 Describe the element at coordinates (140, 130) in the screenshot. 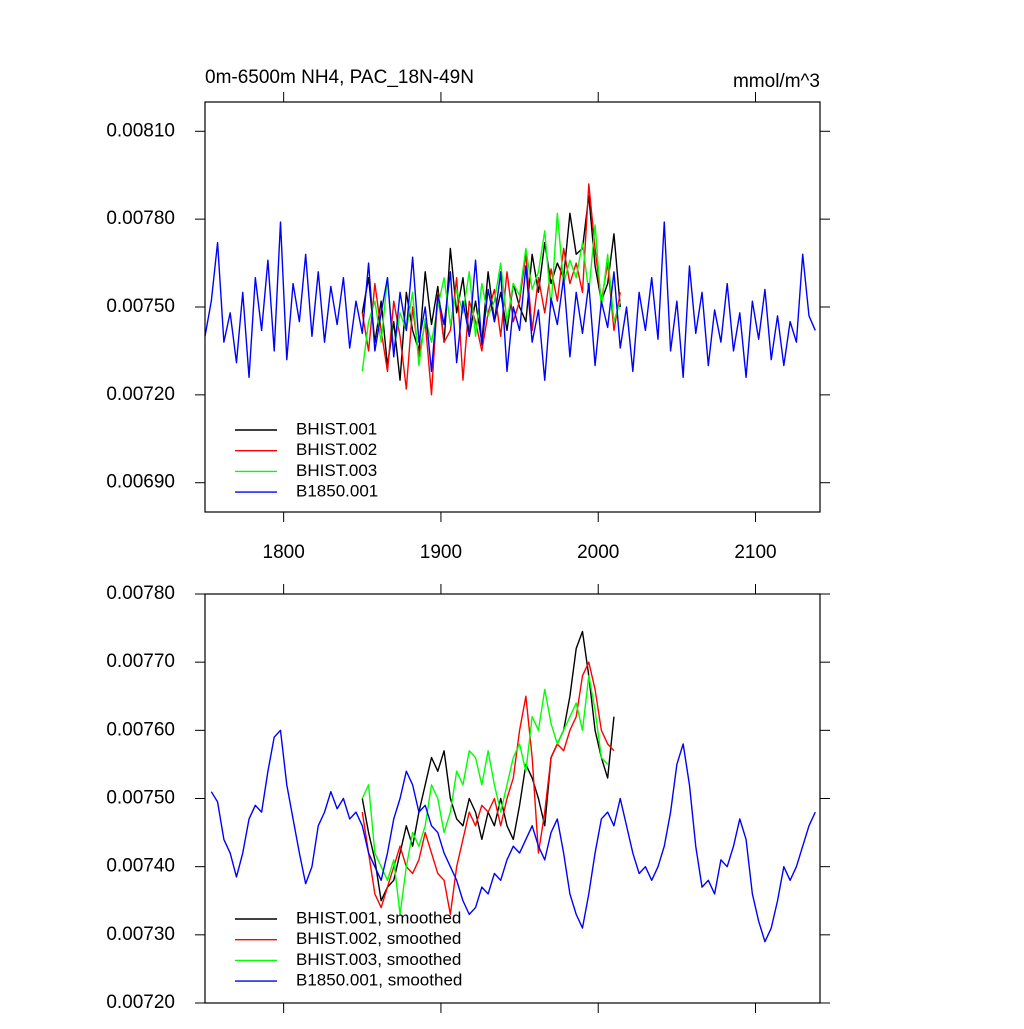

I see `y-tick-label: 0.00810` at that location.